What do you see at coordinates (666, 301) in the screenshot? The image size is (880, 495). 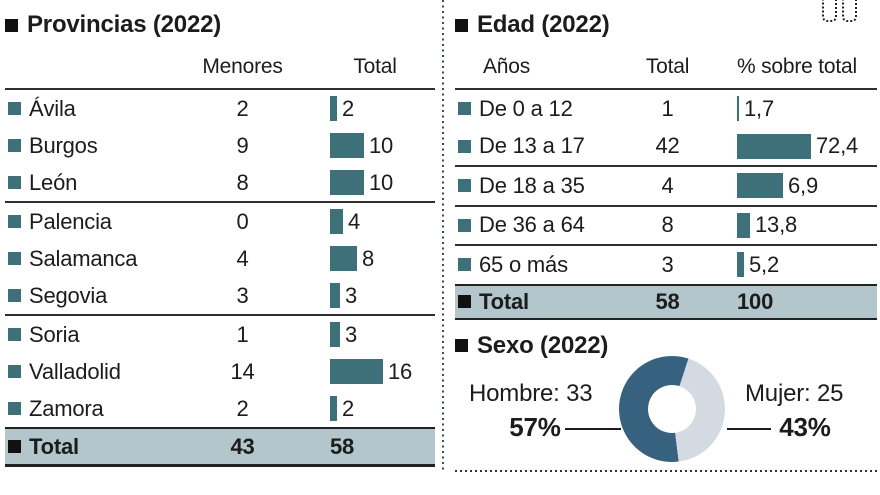 I see `age-total-row: Total 58 100` at bounding box center [666, 301].